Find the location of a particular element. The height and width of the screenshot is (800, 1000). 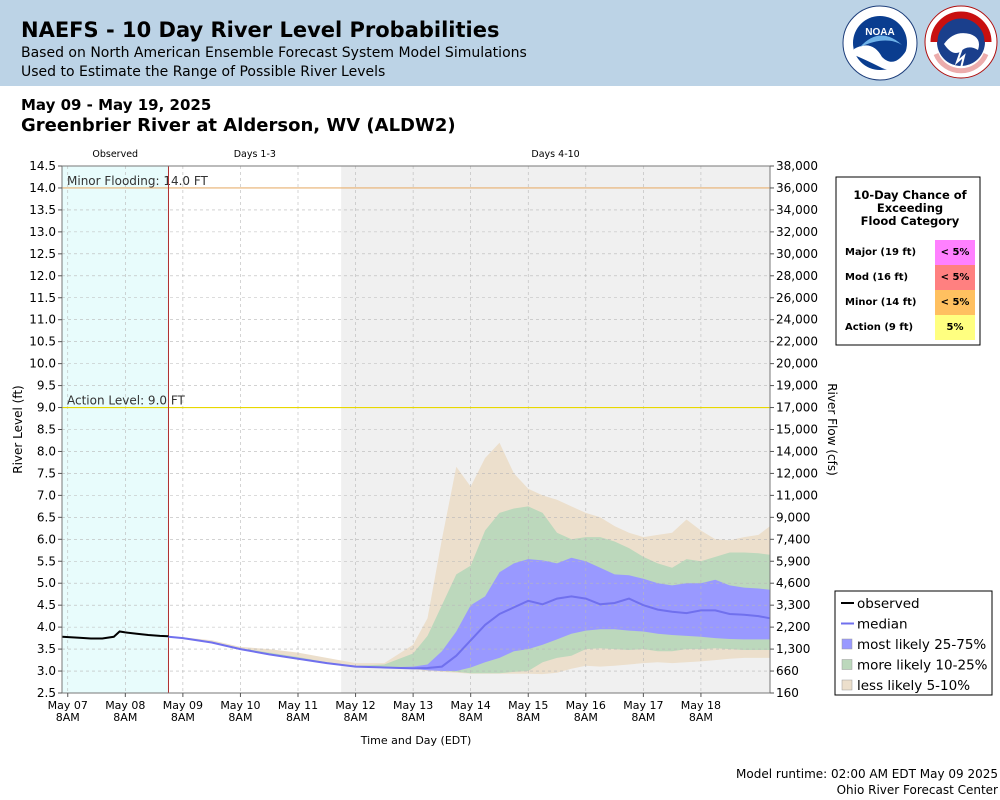

x-tick-label-date: May 15 is located at coordinates (528, 705).